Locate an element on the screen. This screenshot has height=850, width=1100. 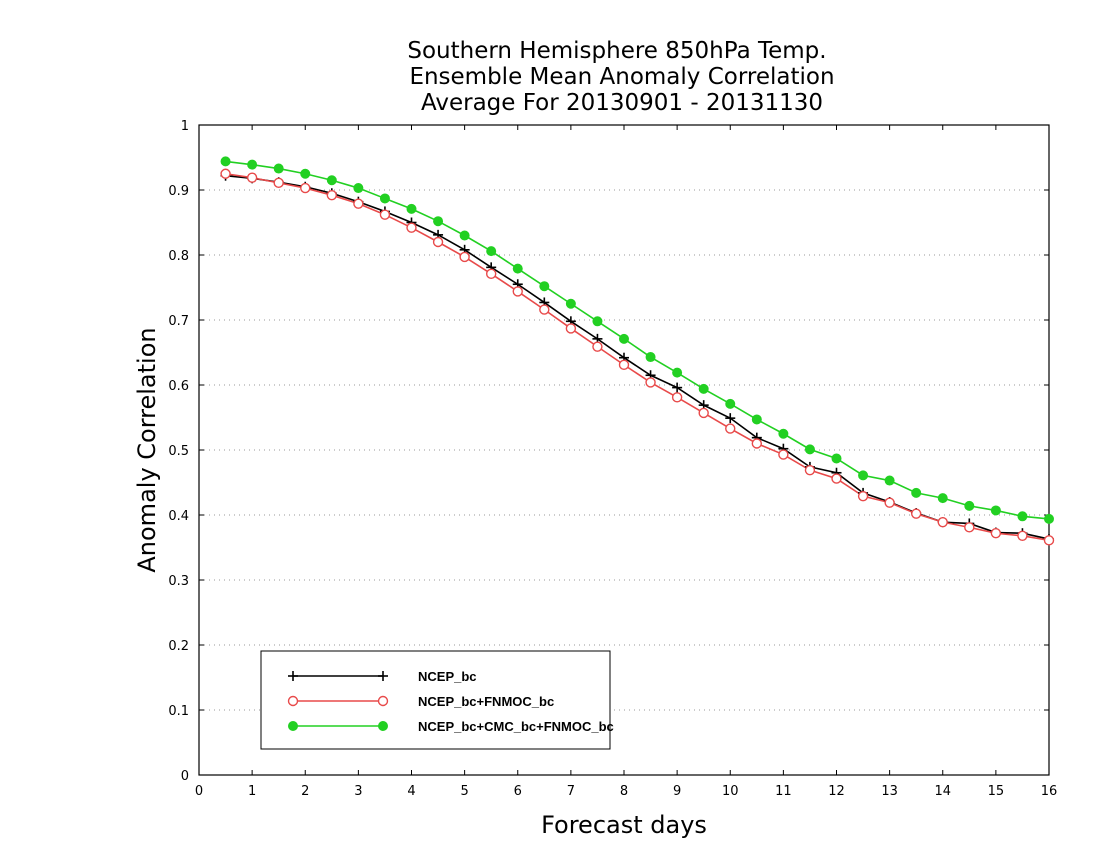
x-tick-label: 13 is located at coordinates (889, 791).